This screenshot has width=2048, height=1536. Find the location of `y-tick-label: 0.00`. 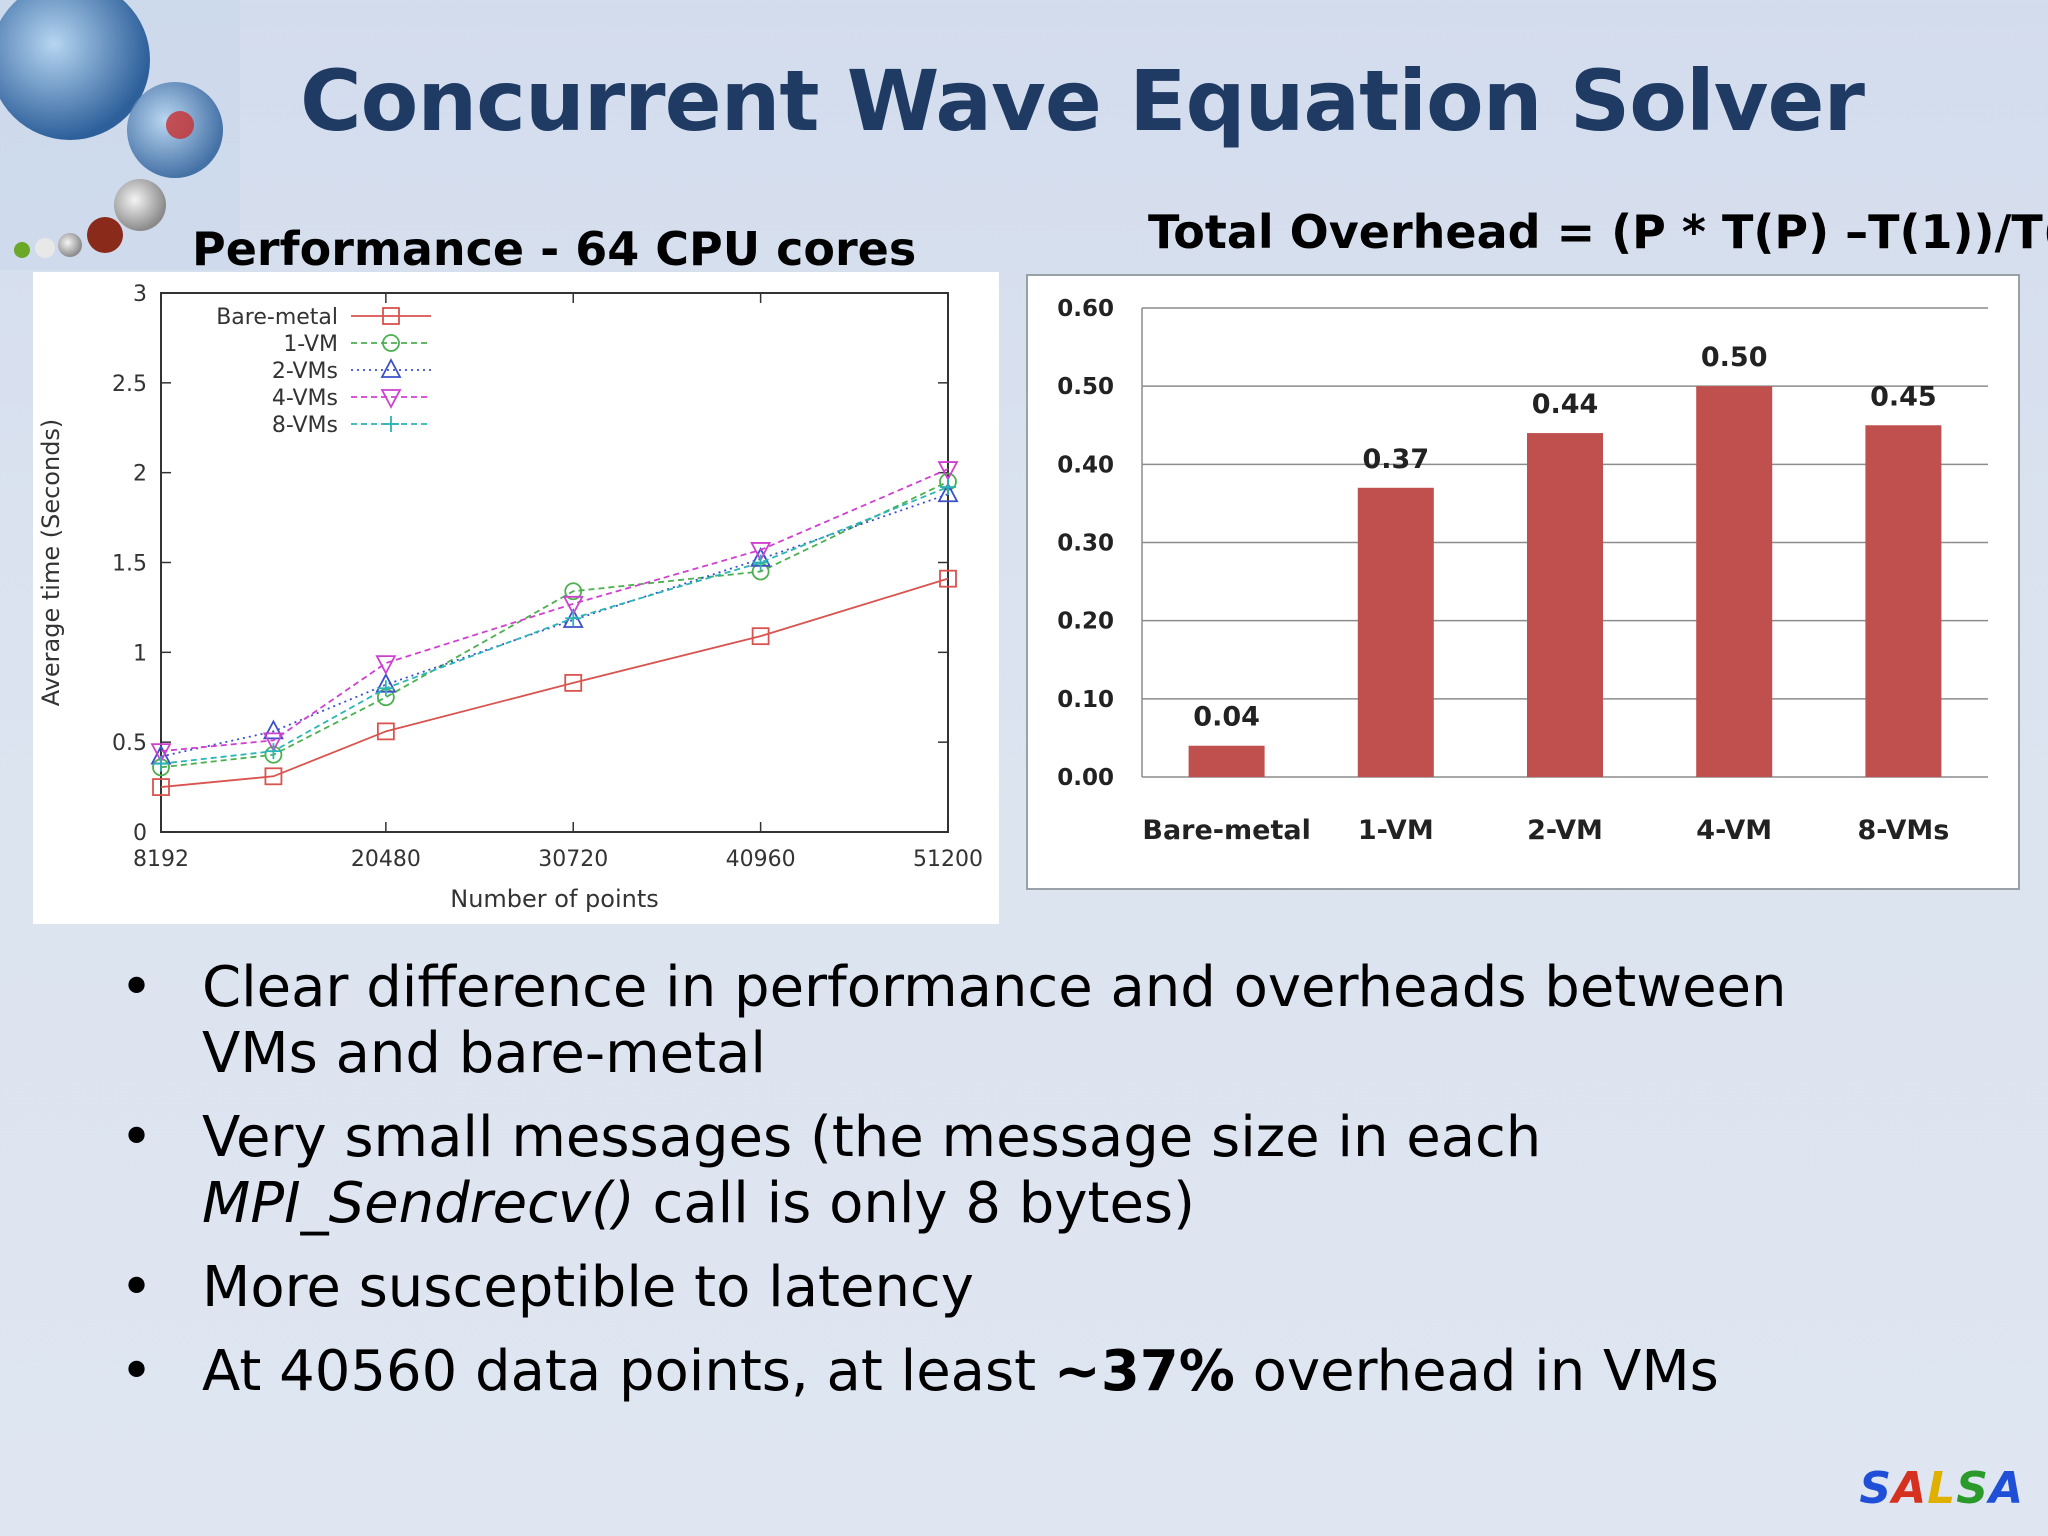

y-tick-label: 0.00 is located at coordinates (1085, 778).